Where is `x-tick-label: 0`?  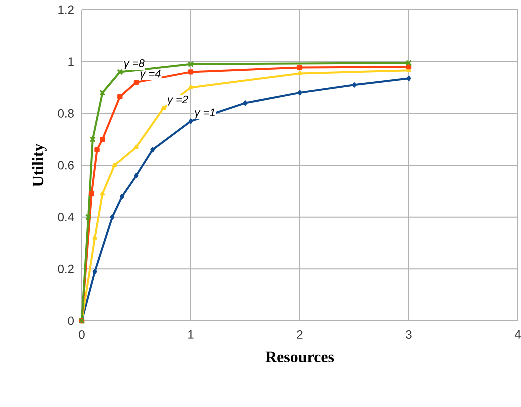 x-tick-label: 0 is located at coordinates (82, 335).